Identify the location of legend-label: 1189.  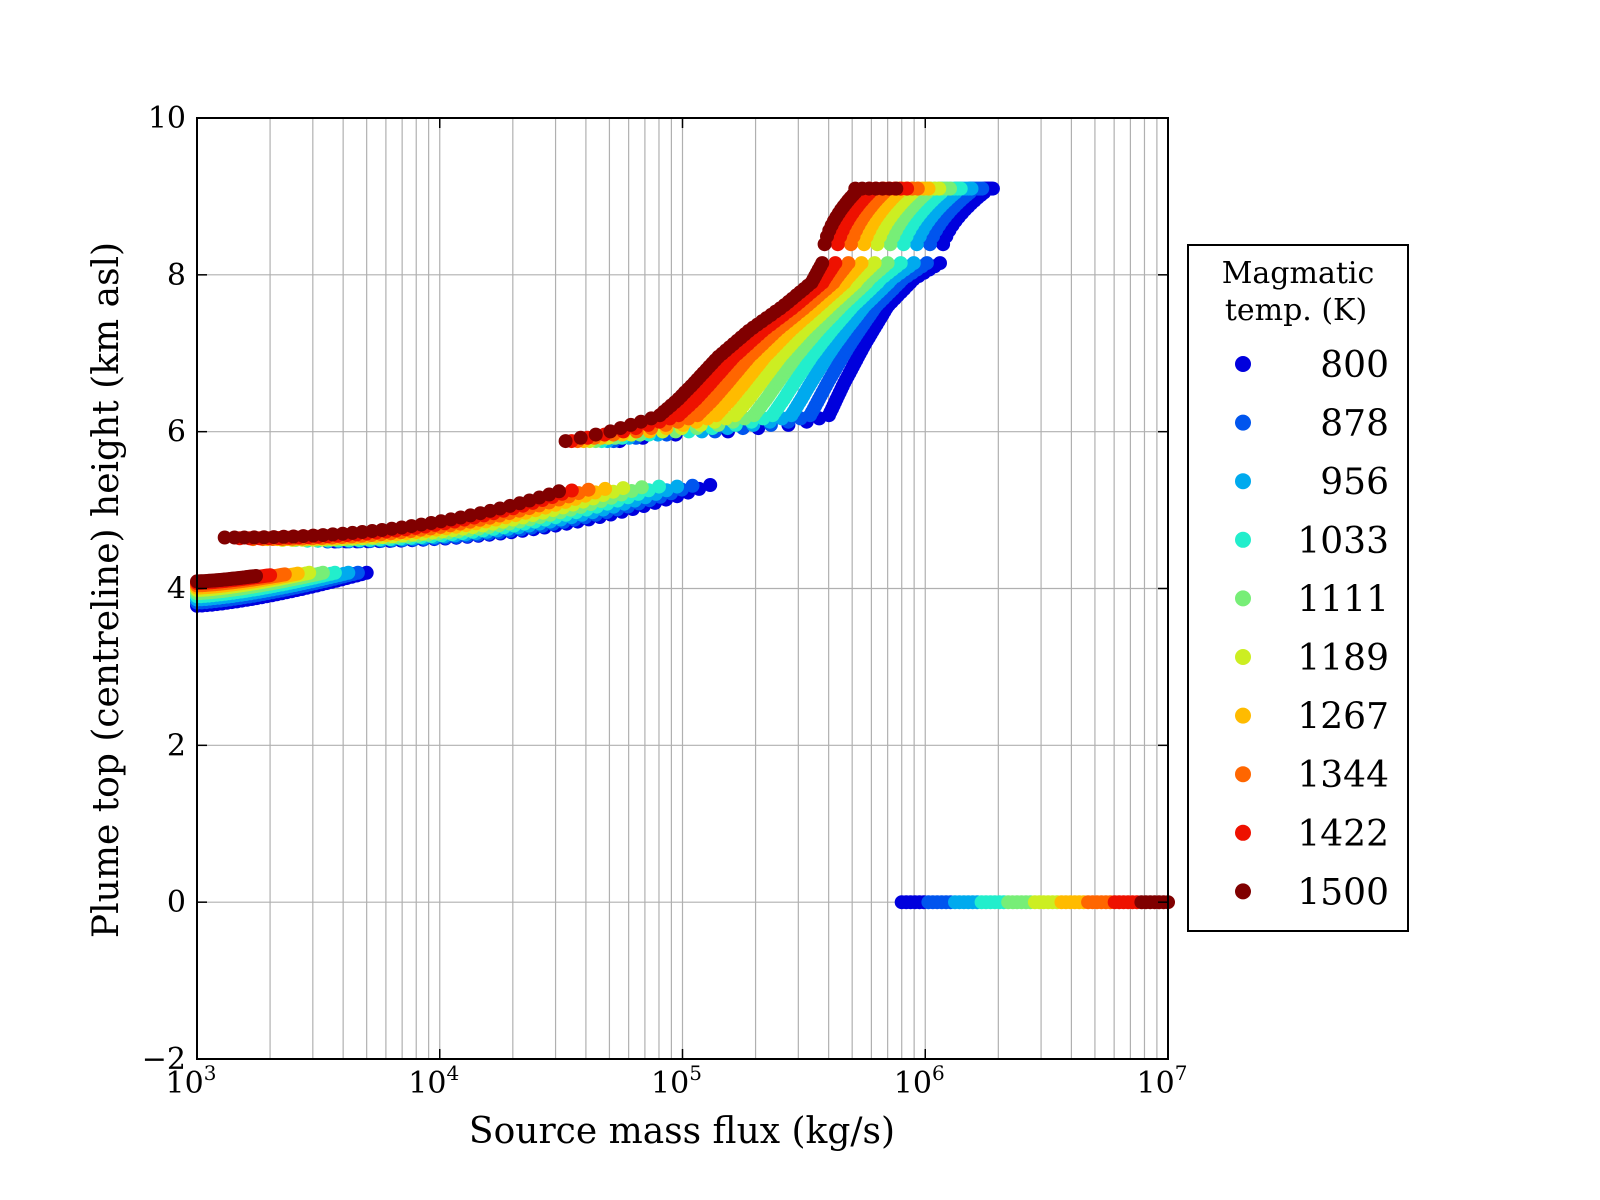
(1343, 658).